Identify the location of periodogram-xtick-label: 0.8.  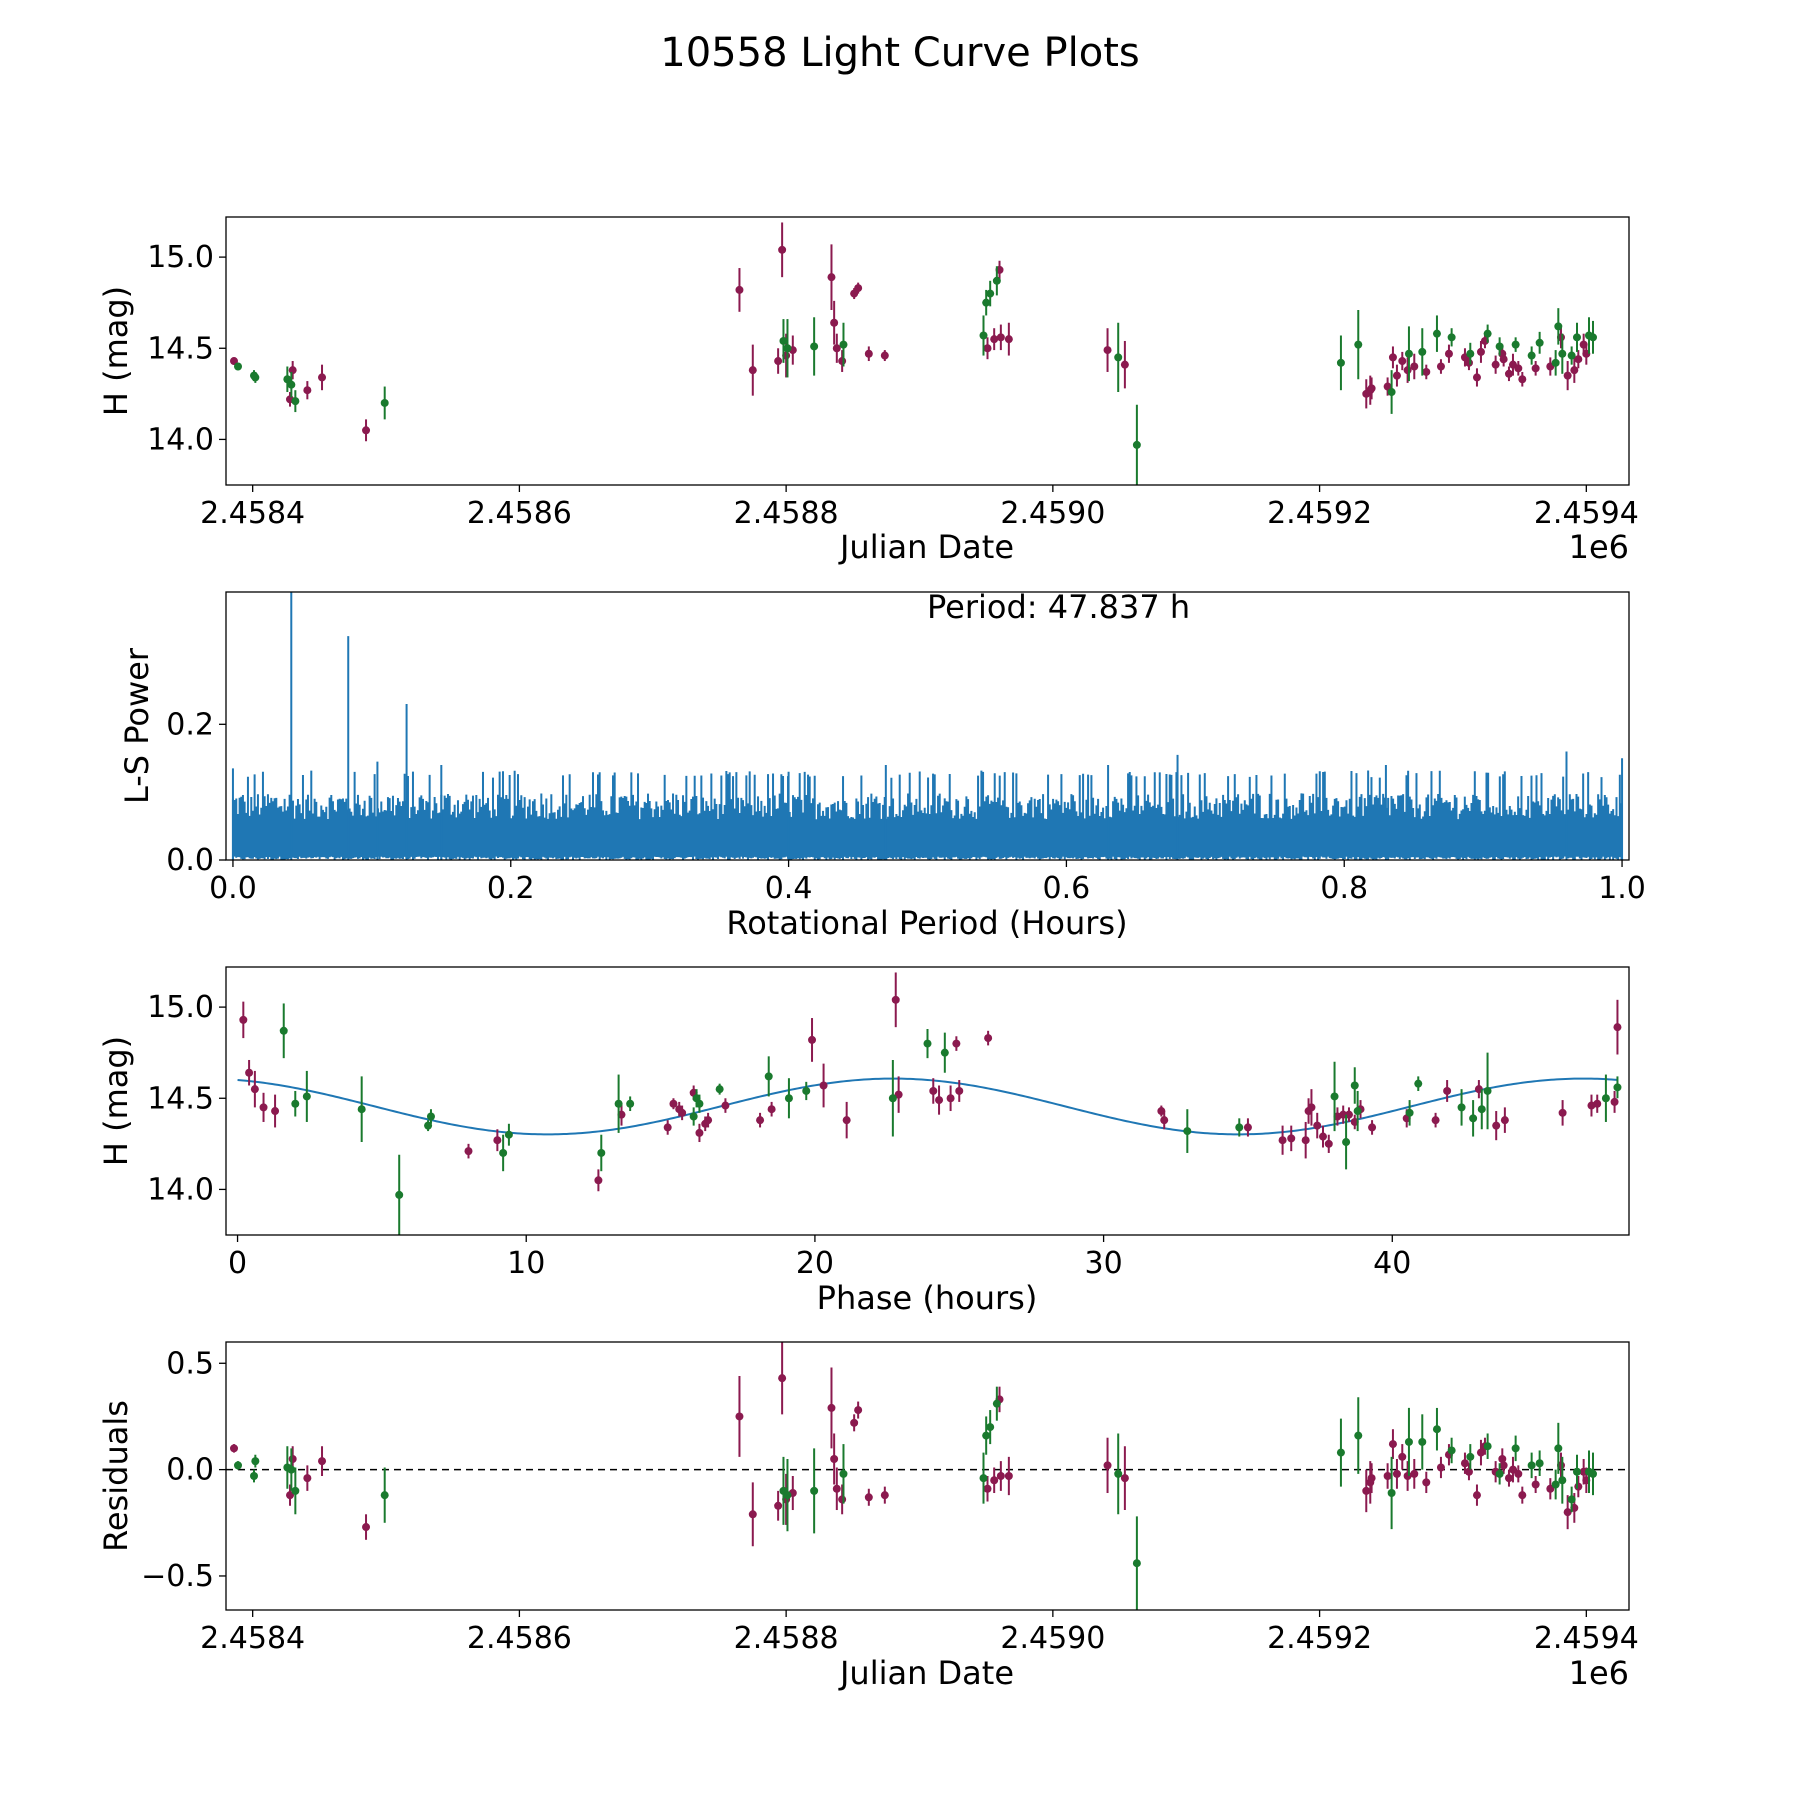
(1344, 888).